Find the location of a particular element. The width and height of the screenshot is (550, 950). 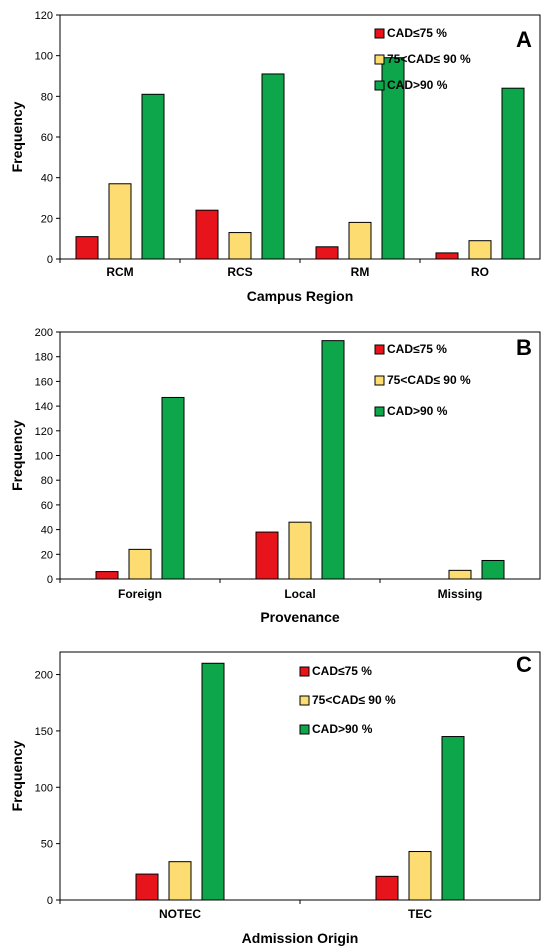

x-tick-label: RO is located at coordinates (480, 272).